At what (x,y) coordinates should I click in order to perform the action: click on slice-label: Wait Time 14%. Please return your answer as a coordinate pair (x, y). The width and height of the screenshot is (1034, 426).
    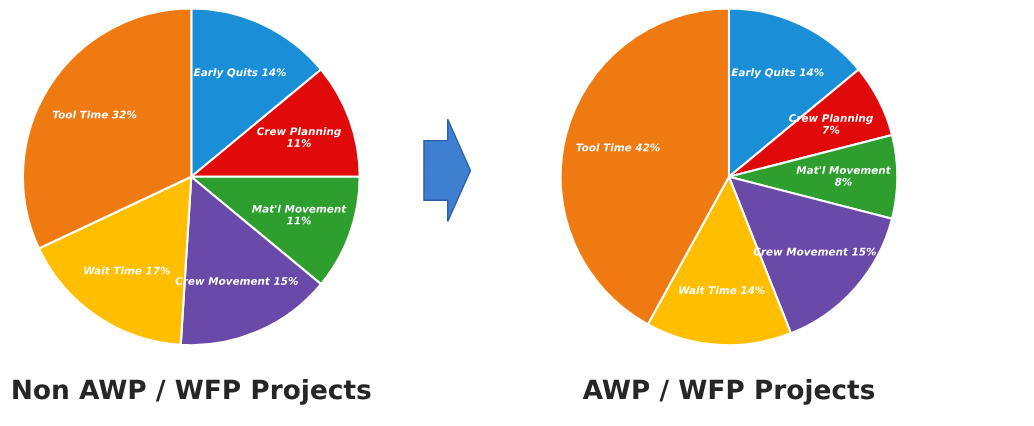
    Looking at the image, I should click on (722, 290).